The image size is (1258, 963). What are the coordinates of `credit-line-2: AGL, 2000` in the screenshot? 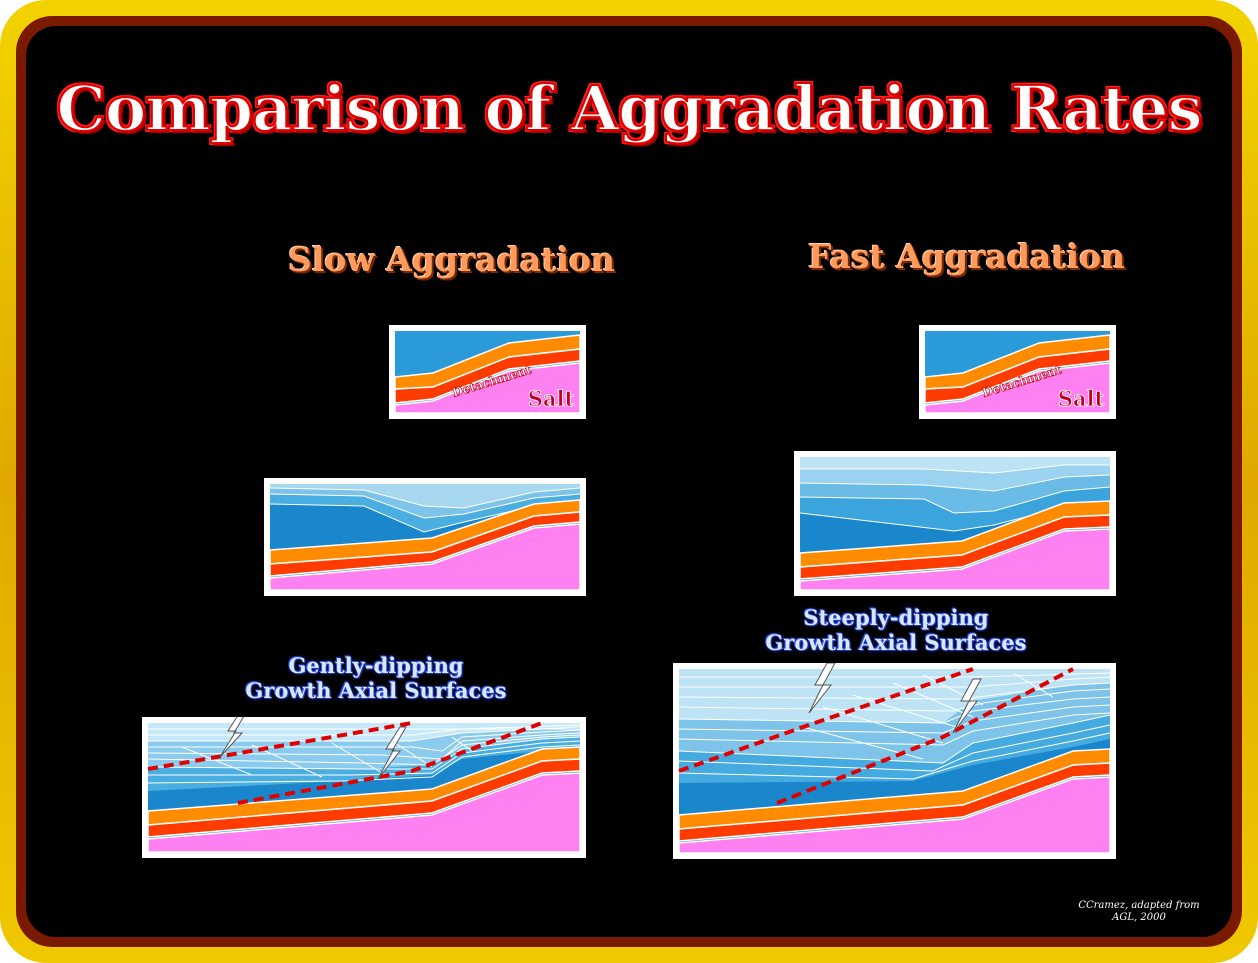 It's located at (1139, 917).